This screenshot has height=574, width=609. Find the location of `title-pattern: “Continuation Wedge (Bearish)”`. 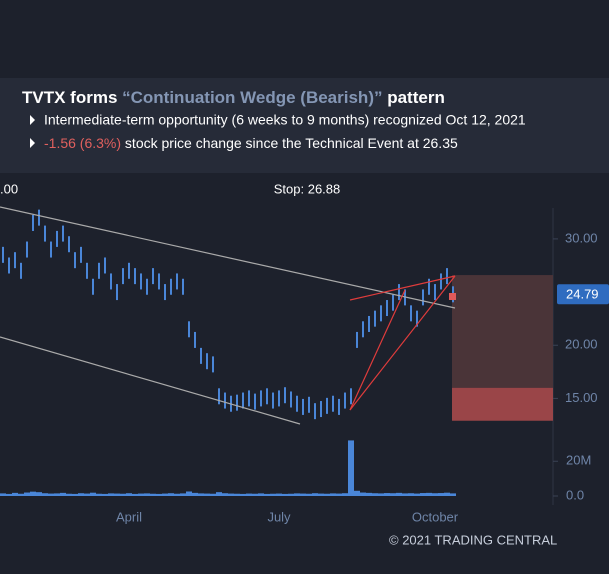

title-pattern: “Continuation Wedge (Bearish)” is located at coordinates (252, 97).